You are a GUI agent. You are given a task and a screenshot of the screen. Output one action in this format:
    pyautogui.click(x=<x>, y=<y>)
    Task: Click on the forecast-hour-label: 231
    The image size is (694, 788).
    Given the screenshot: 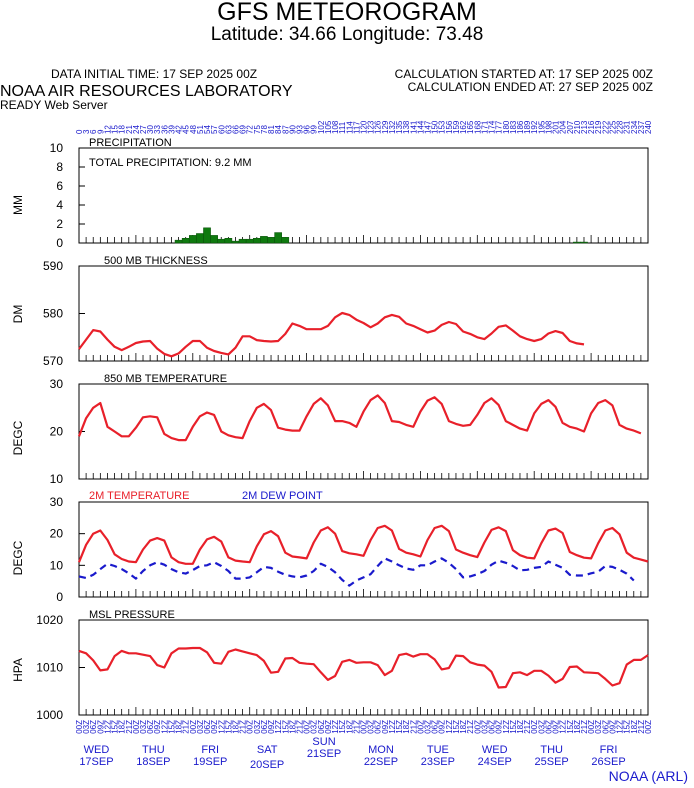 What is the action you would take?
    pyautogui.click(x=627, y=127)
    